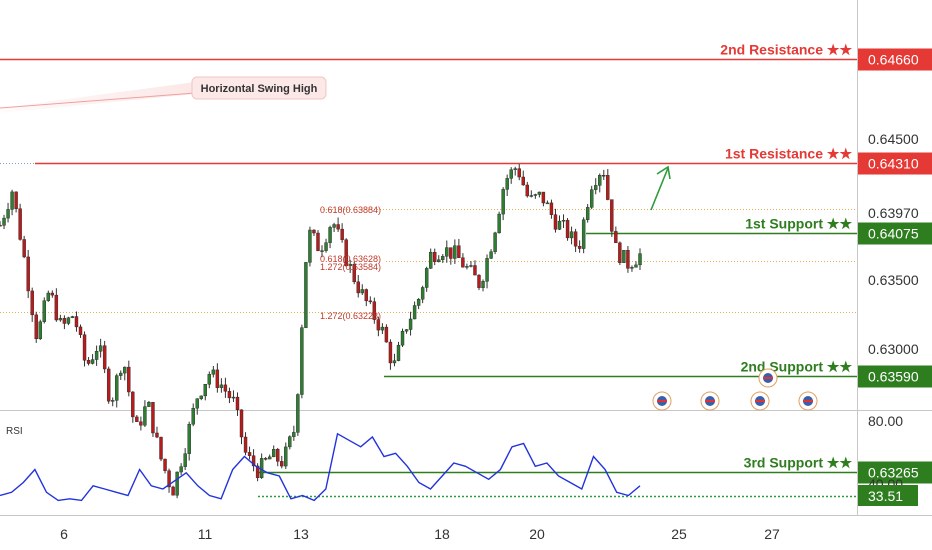  Describe the element at coordinates (772, 534) in the screenshot. I see `time-tick: 27` at that location.